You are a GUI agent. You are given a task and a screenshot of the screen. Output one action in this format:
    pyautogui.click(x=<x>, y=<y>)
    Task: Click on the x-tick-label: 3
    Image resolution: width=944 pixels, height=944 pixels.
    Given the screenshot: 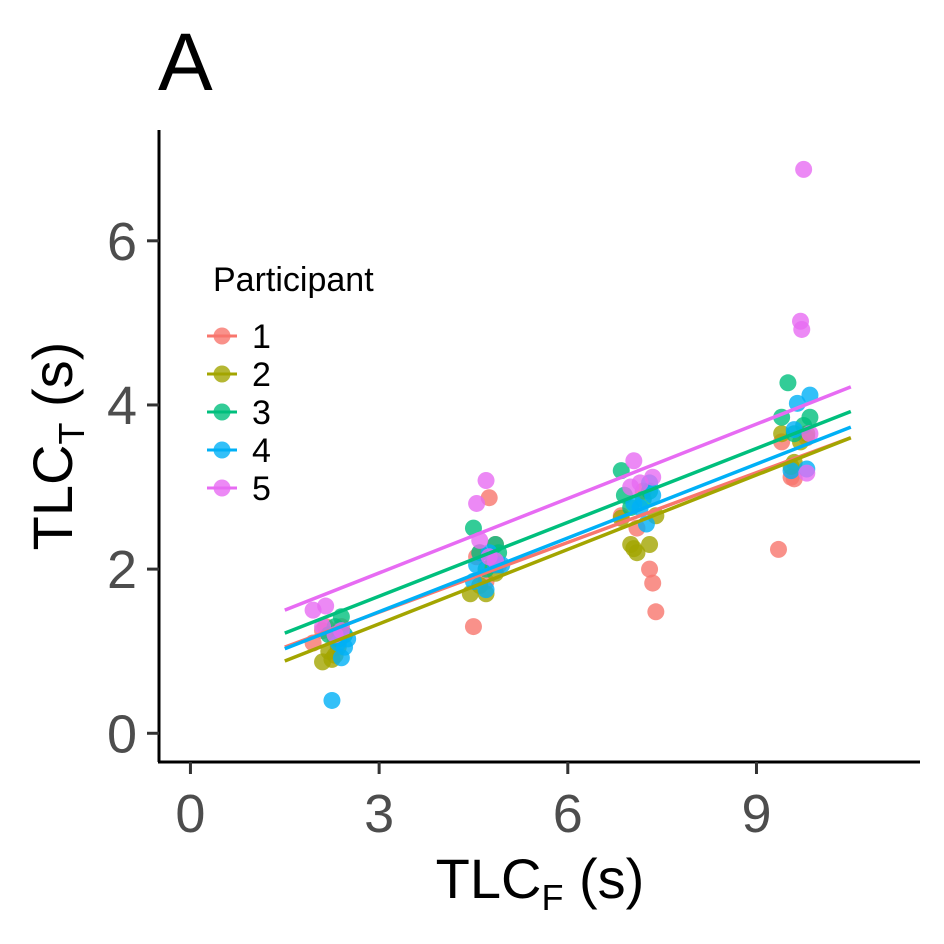 What is the action you would take?
    pyautogui.click(x=379, y=814)
    